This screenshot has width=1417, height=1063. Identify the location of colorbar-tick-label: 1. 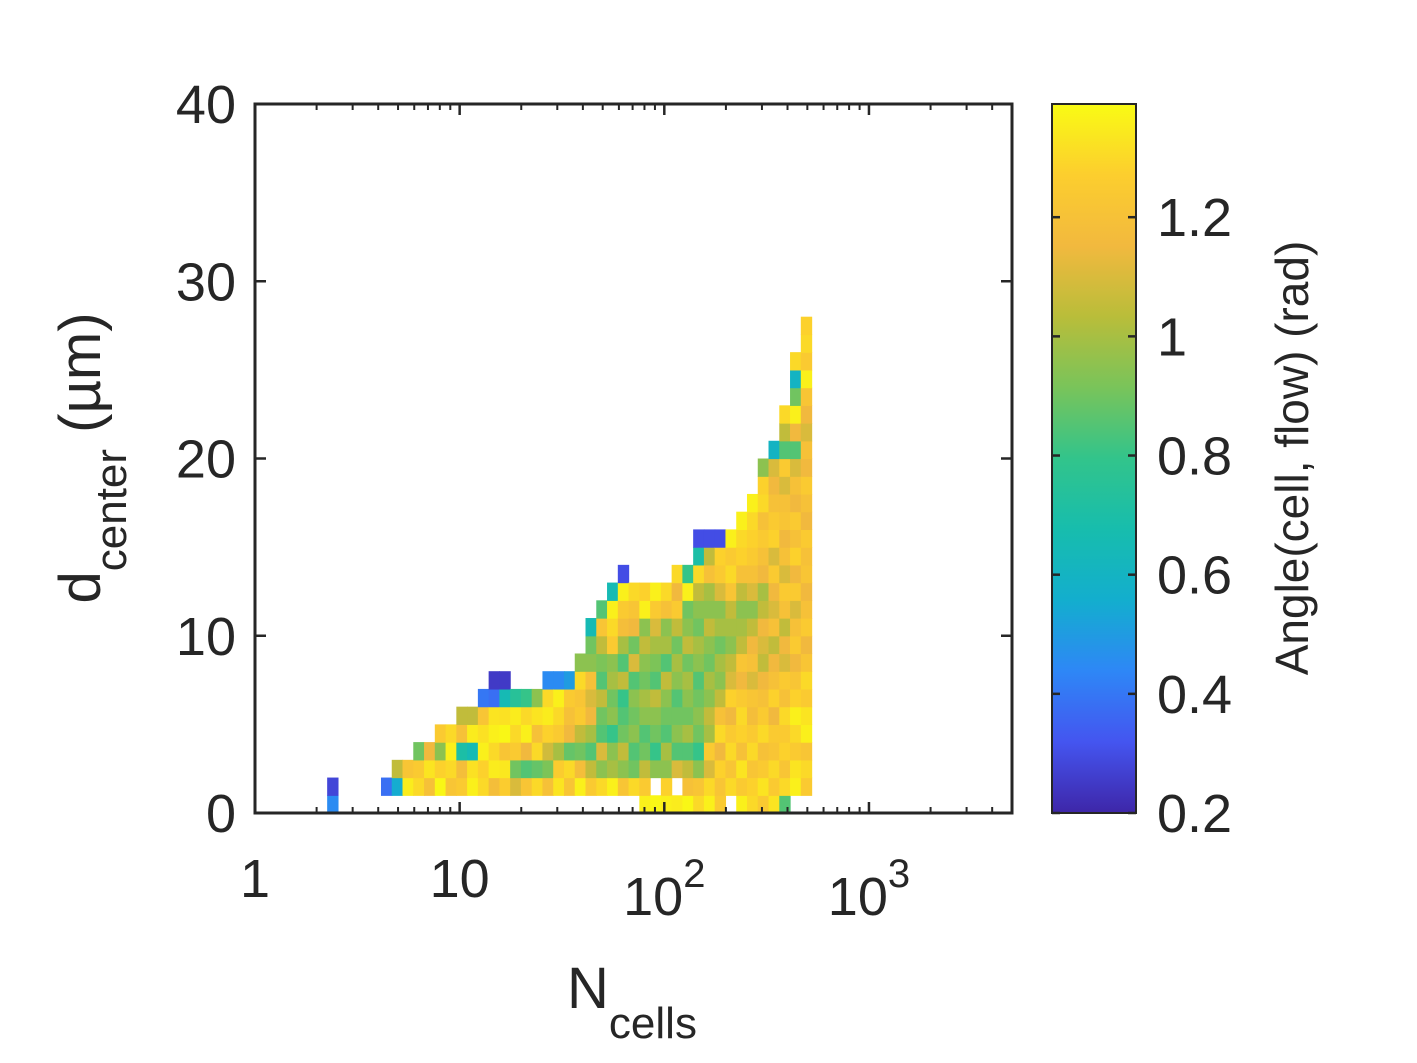
(1172, 337).